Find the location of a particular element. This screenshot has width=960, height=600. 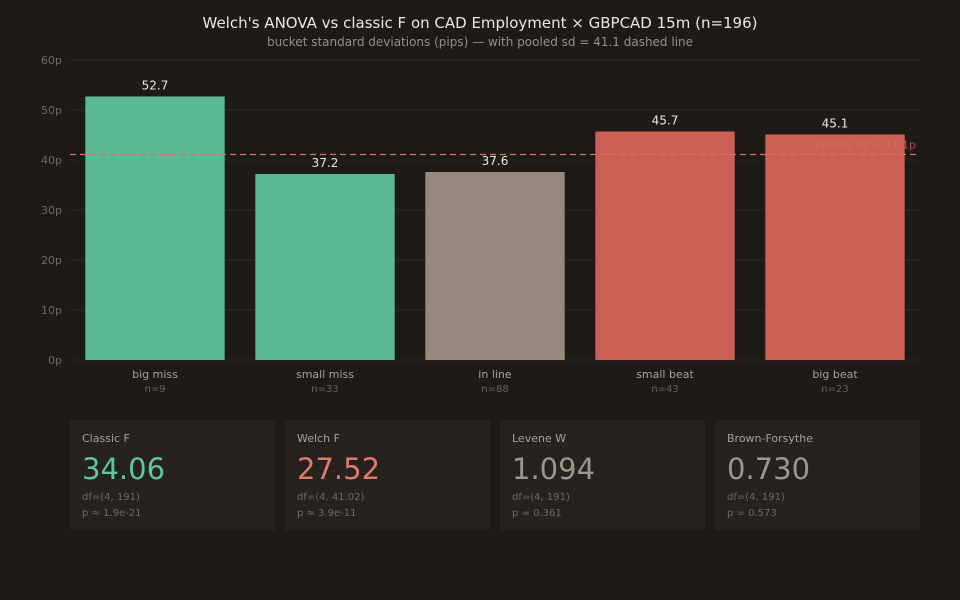

stat-label: Levene W is located at coordinates (539, 438).